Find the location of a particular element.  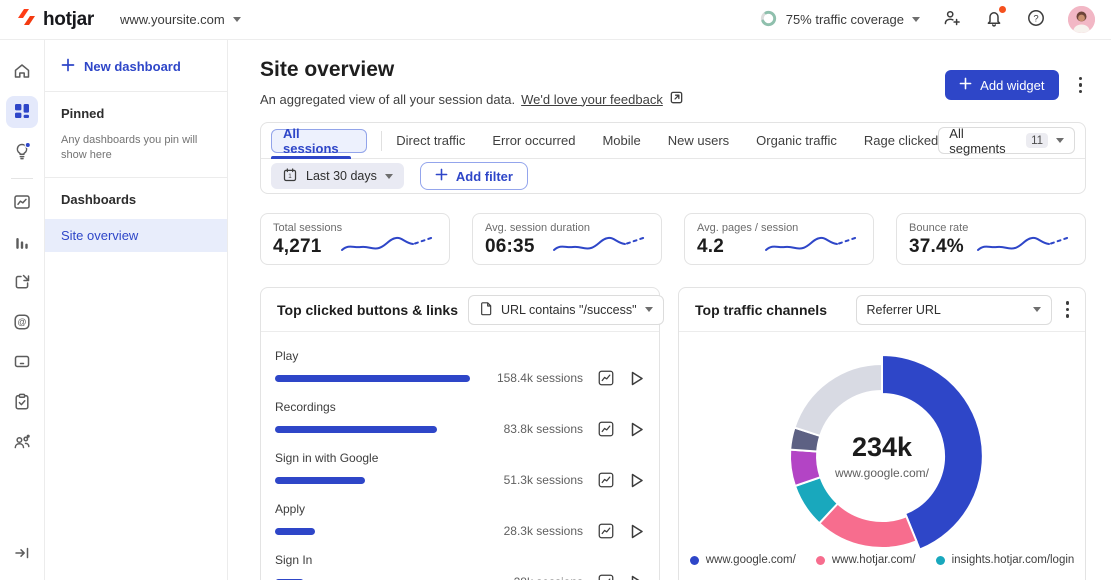

sessions-count: 83.8k sessions is located at coordinates (543, 429).